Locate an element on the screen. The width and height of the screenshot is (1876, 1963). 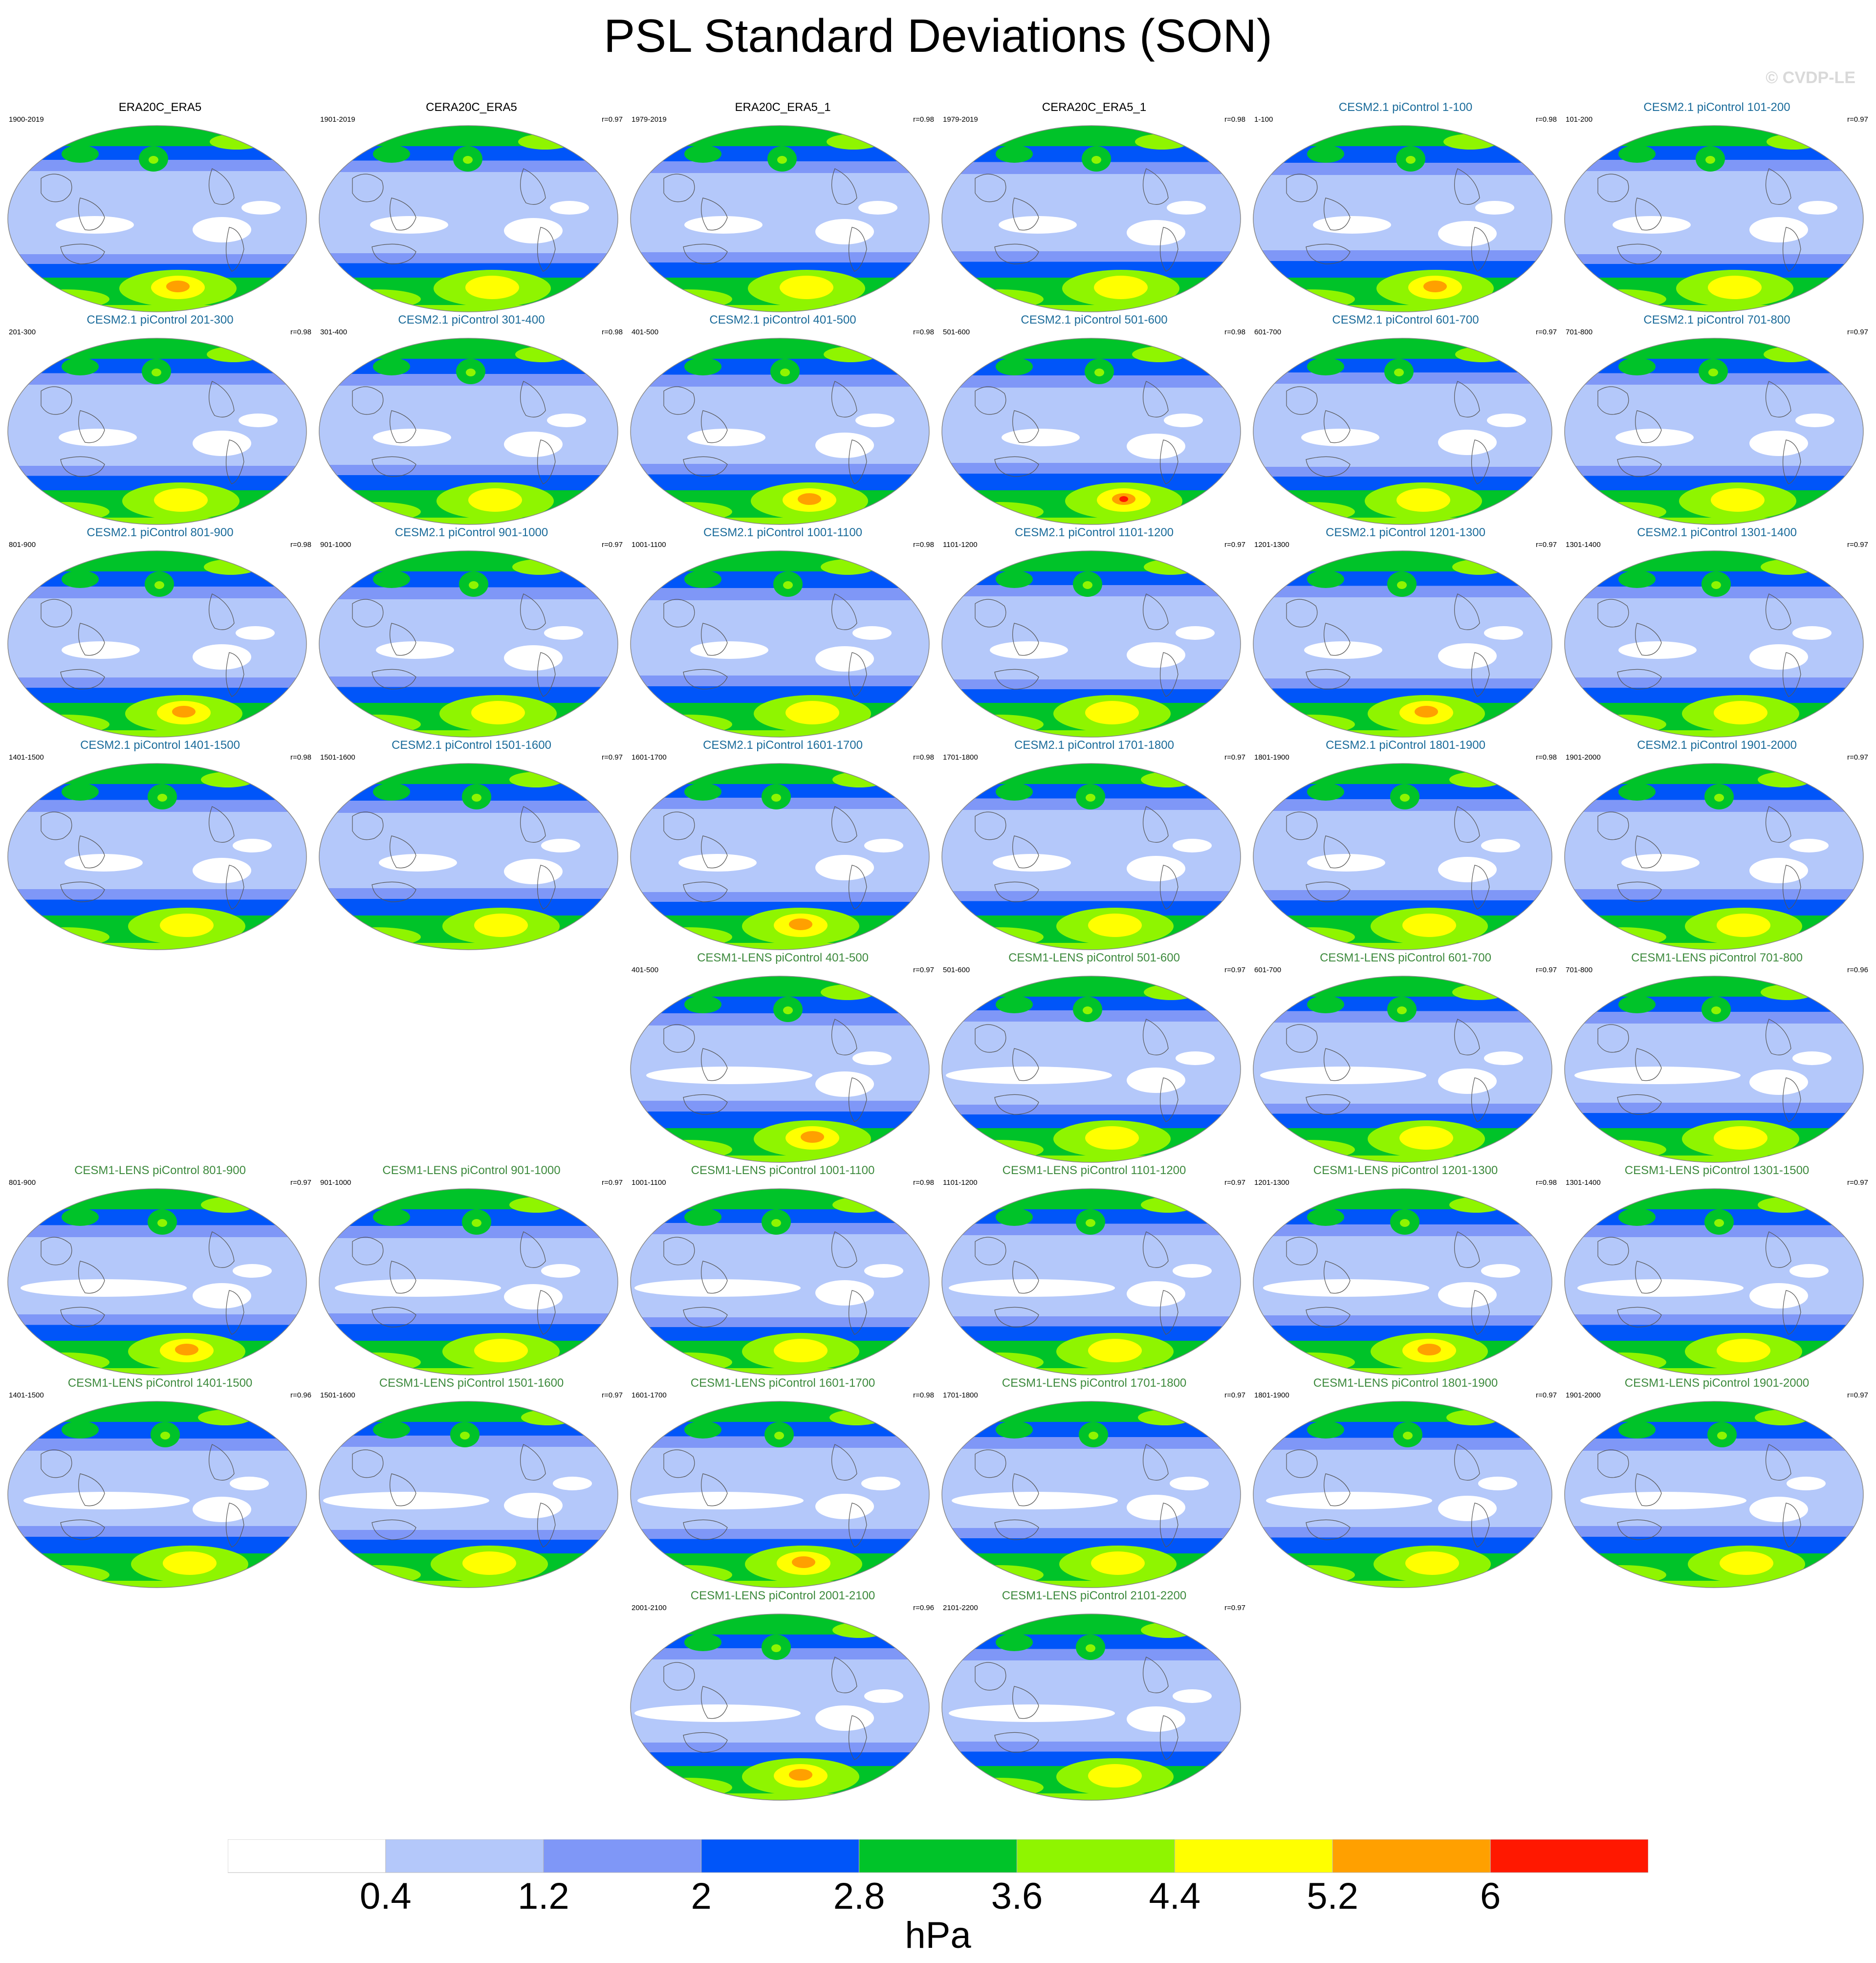
map-panel: CESM2.1 piControl 901-1000 901-1000 r=0.97 is located at coordinates (471, 631).